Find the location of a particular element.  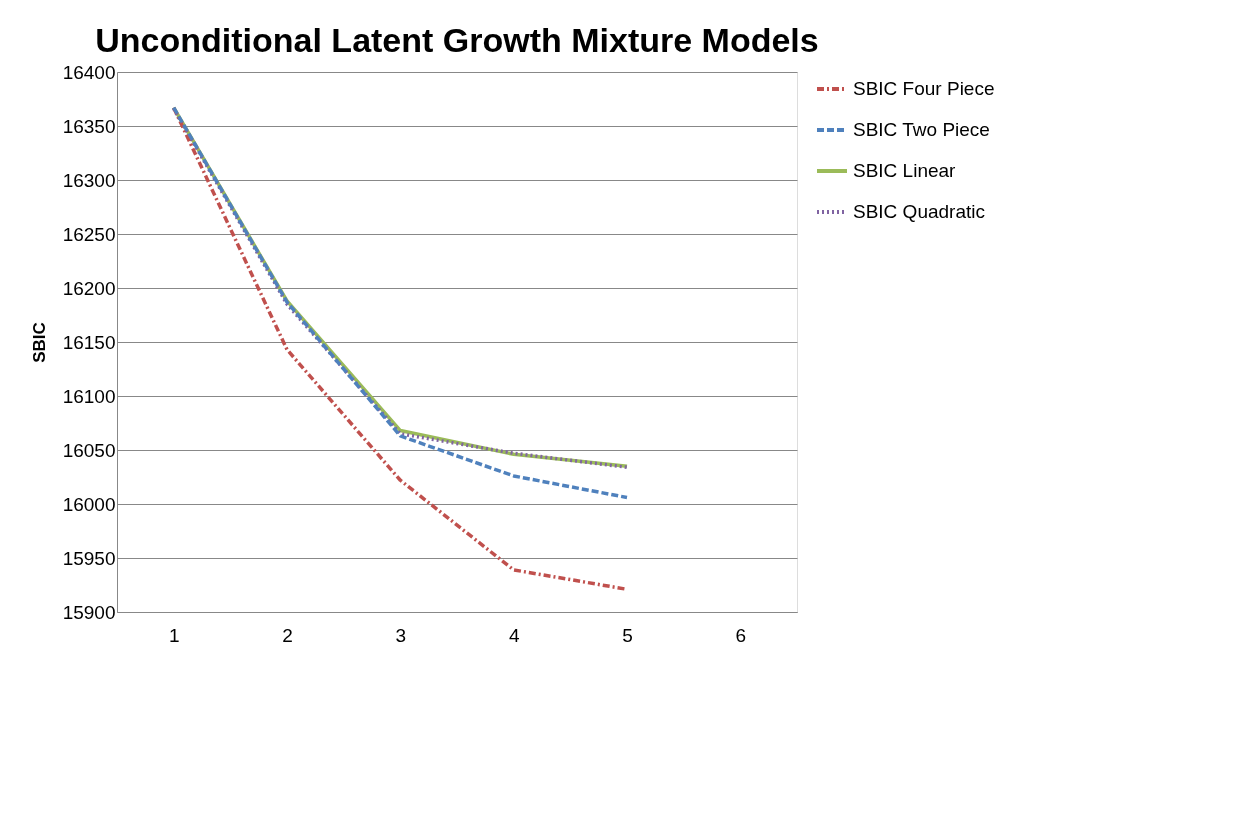

y-tick-label: 15950 is located at coordinates (89, 558).